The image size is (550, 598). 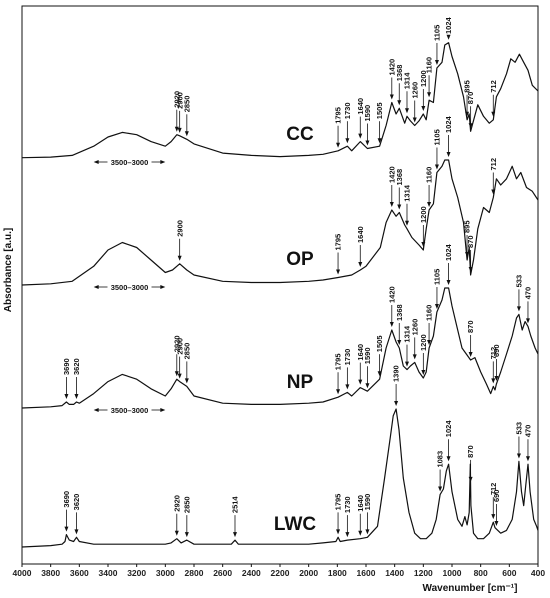 I want to click on peak-annotation: 1730, so click(x=347, y=123).